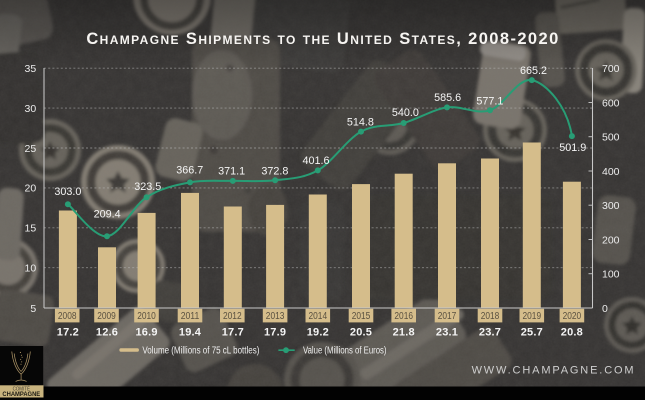 The height and width of the screenshot is (400, 645). What do you see at coordinates (611, 138) in the screenshot?
I see `svg-text: 500` at bounding box center [611, 138].